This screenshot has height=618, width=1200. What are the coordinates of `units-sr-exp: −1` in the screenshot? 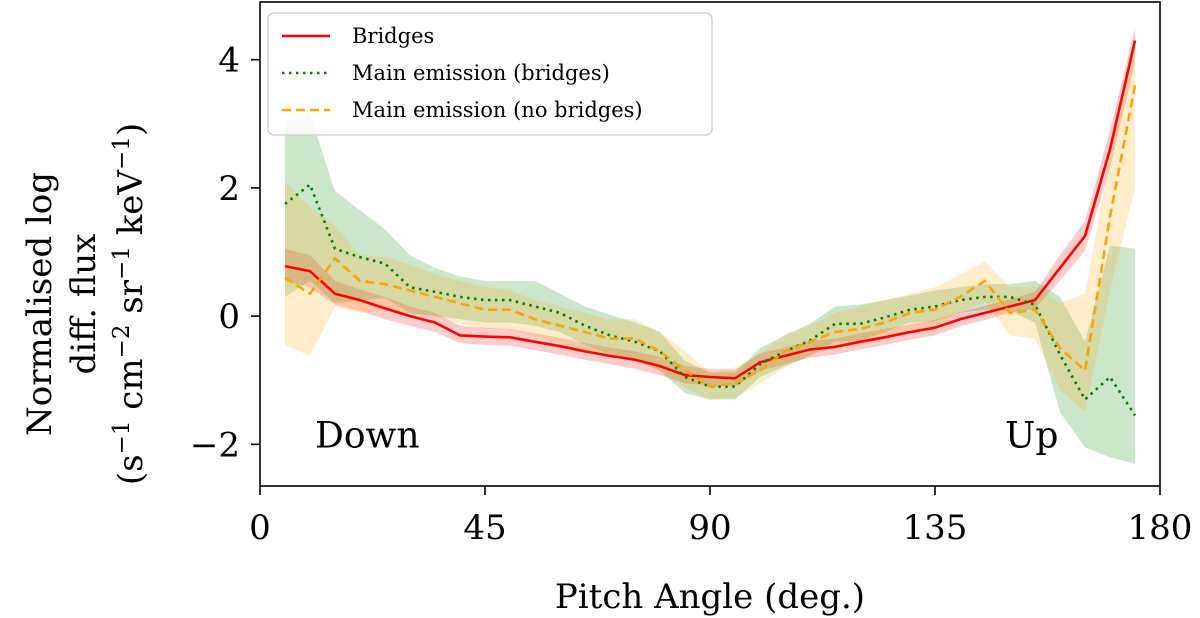 It's located at (122, 263).